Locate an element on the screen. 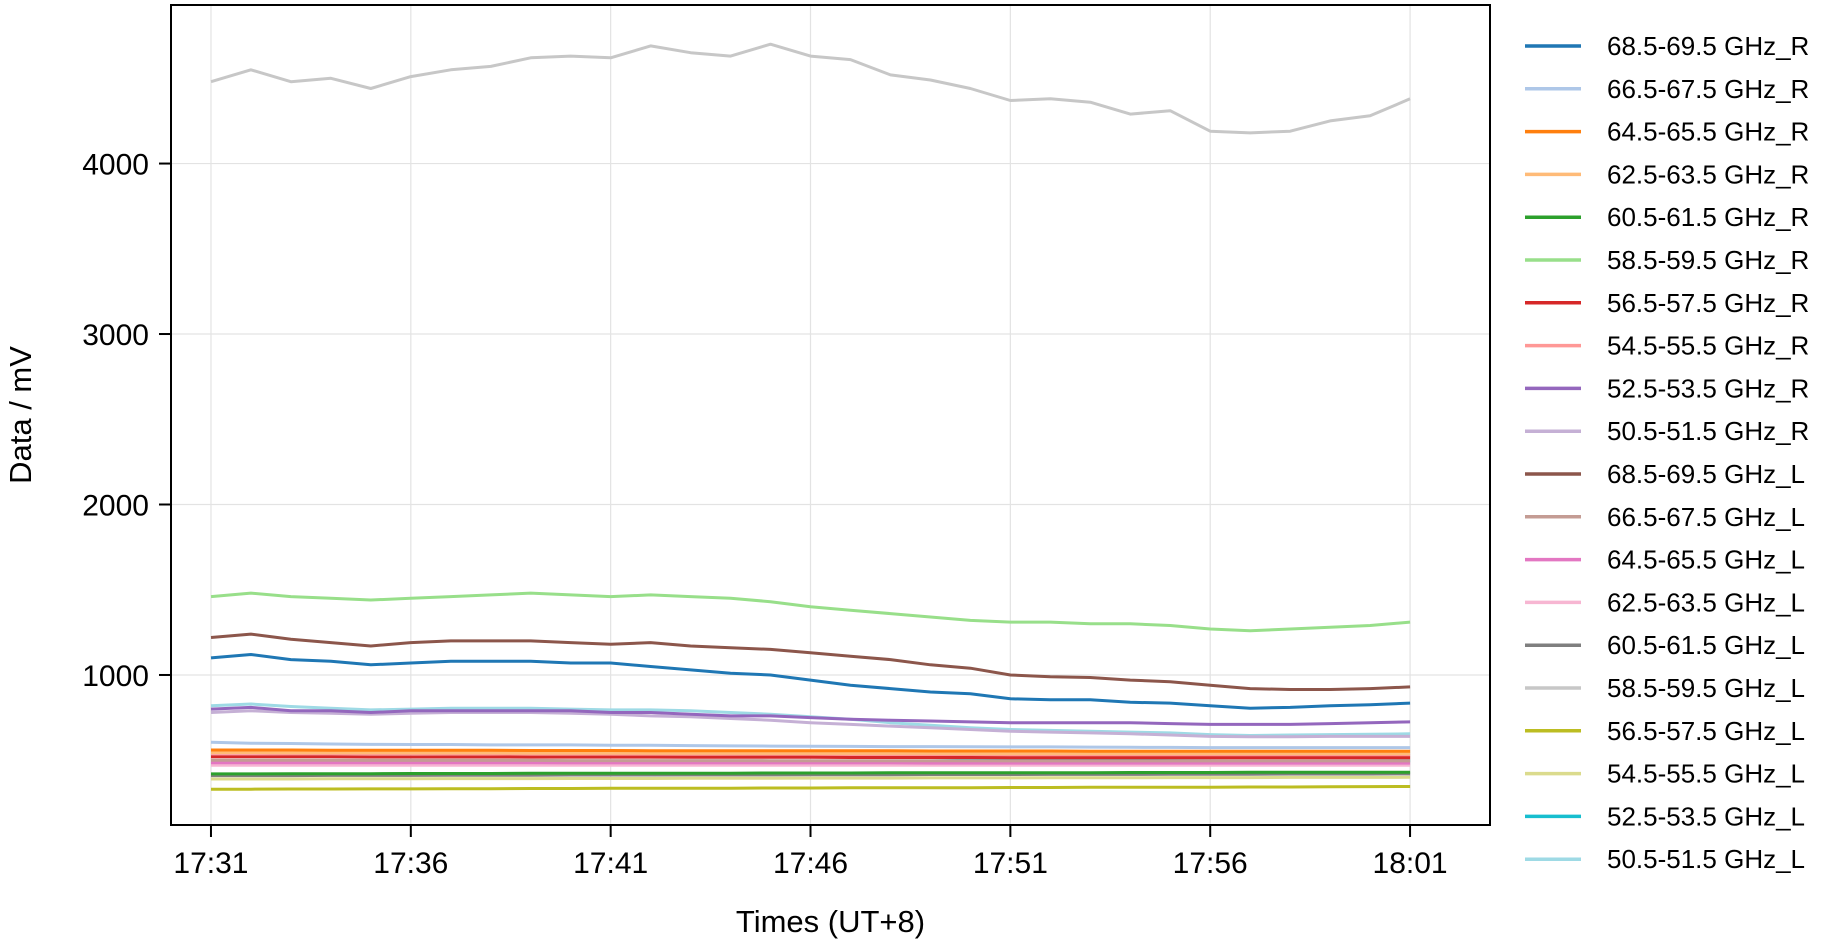 This screenshot has height=941, width=1847. x-tick-label: 17:46 is located at coordinates (810, 863).